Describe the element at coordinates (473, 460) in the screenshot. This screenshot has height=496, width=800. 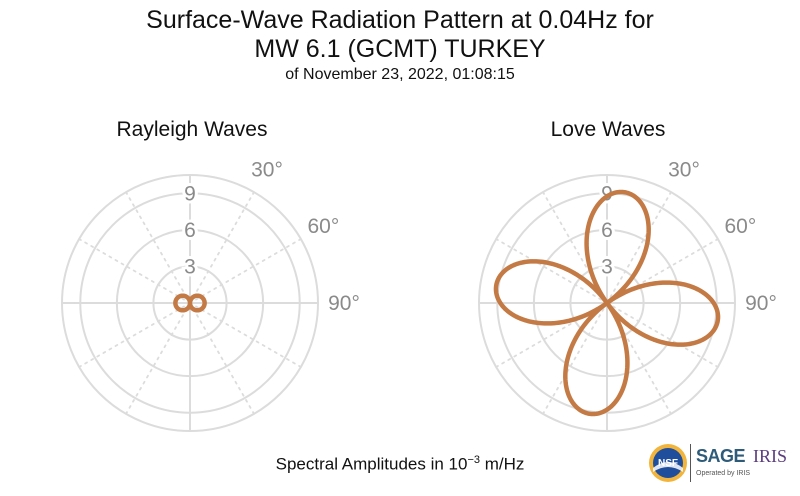
I see `caption-exponent: −3` at that location.